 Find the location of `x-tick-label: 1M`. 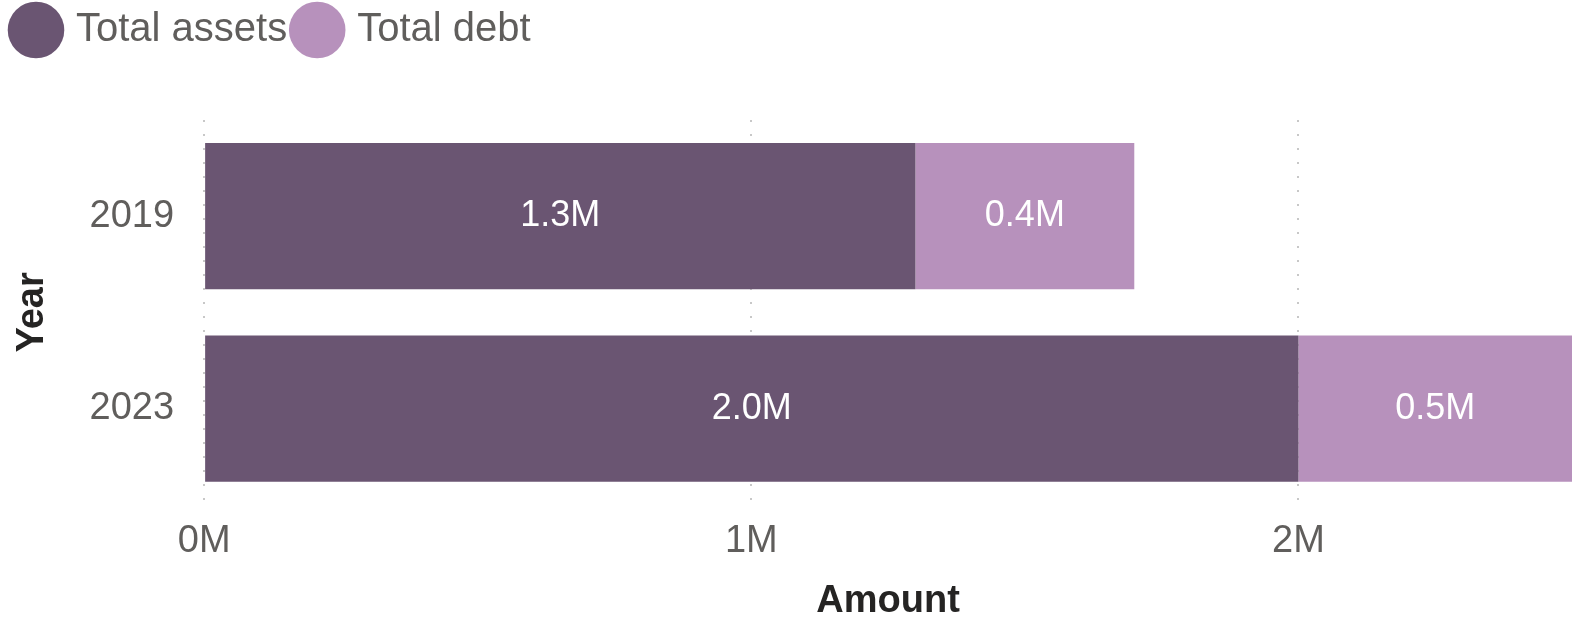

x-tick-label: 1M is located at coordinates (751, 539).